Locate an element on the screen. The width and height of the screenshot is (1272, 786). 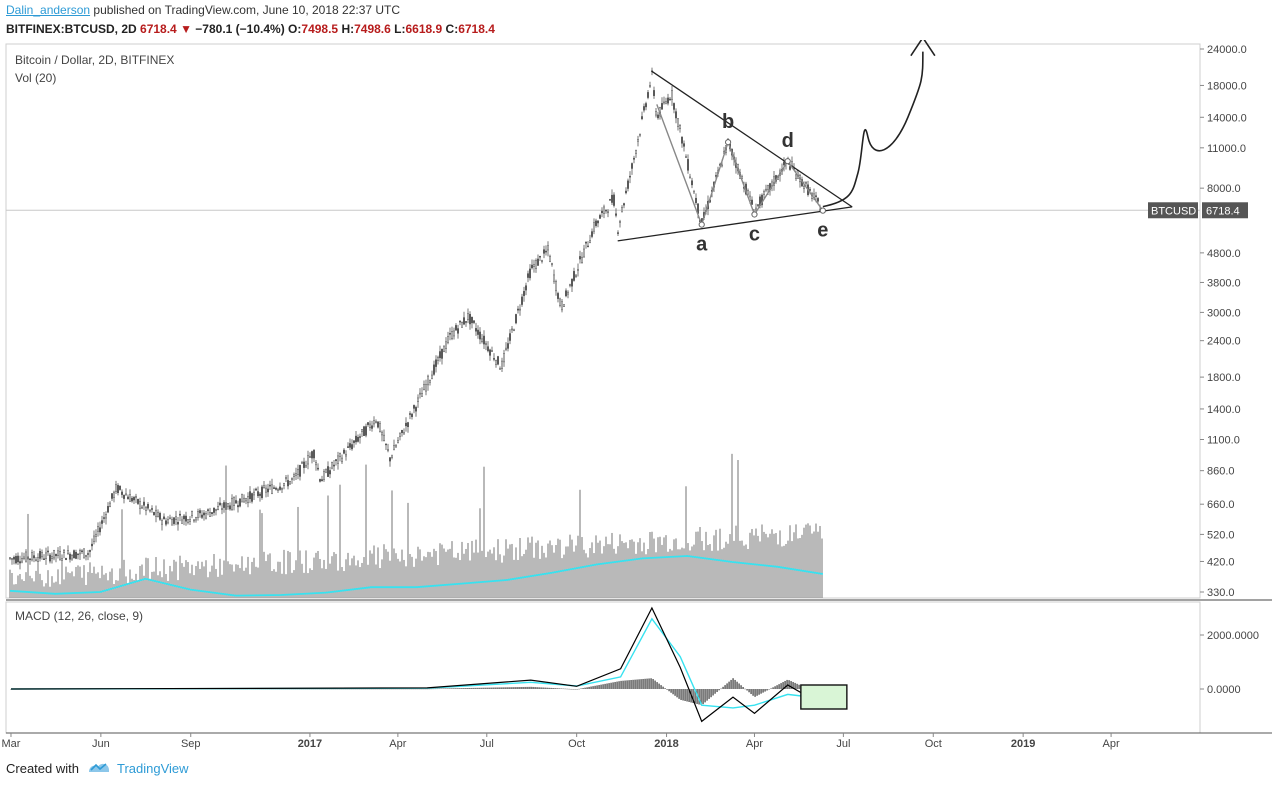
macd-pane-title: MACD (12, 26, close, 9) is located at coordinates (79, 616).